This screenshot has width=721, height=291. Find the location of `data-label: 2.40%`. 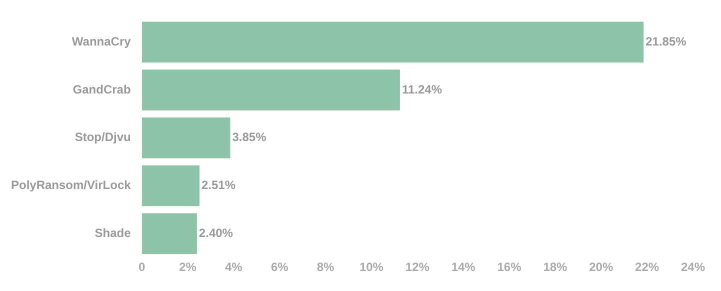

data-label: 2.40% is located at coordinates (216, 233).